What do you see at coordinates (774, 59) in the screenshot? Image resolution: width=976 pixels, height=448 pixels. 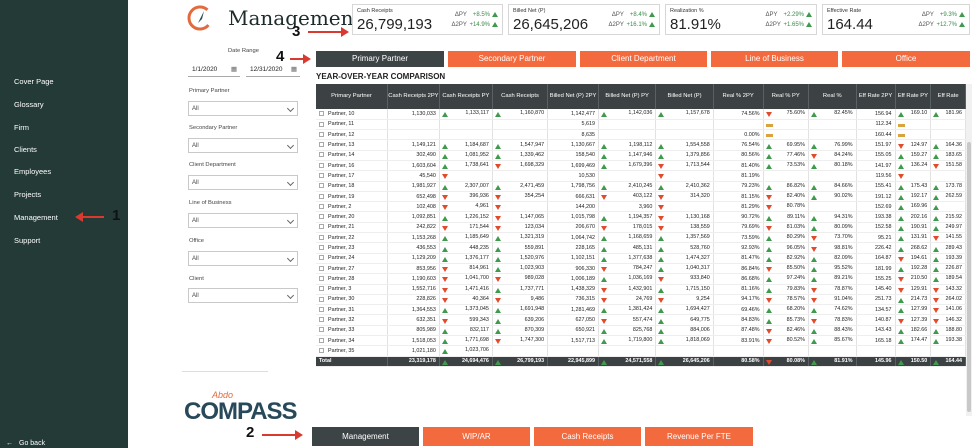 I see `tab-line-of-business: Line of Business` at bounding box center [774, 59].